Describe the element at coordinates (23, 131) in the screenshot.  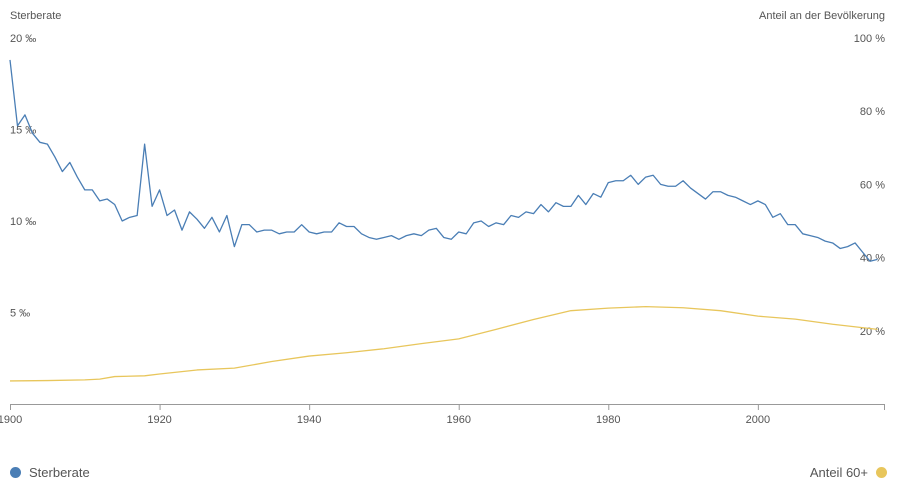
I see `left-tick-label: 15 ‰` at that location.